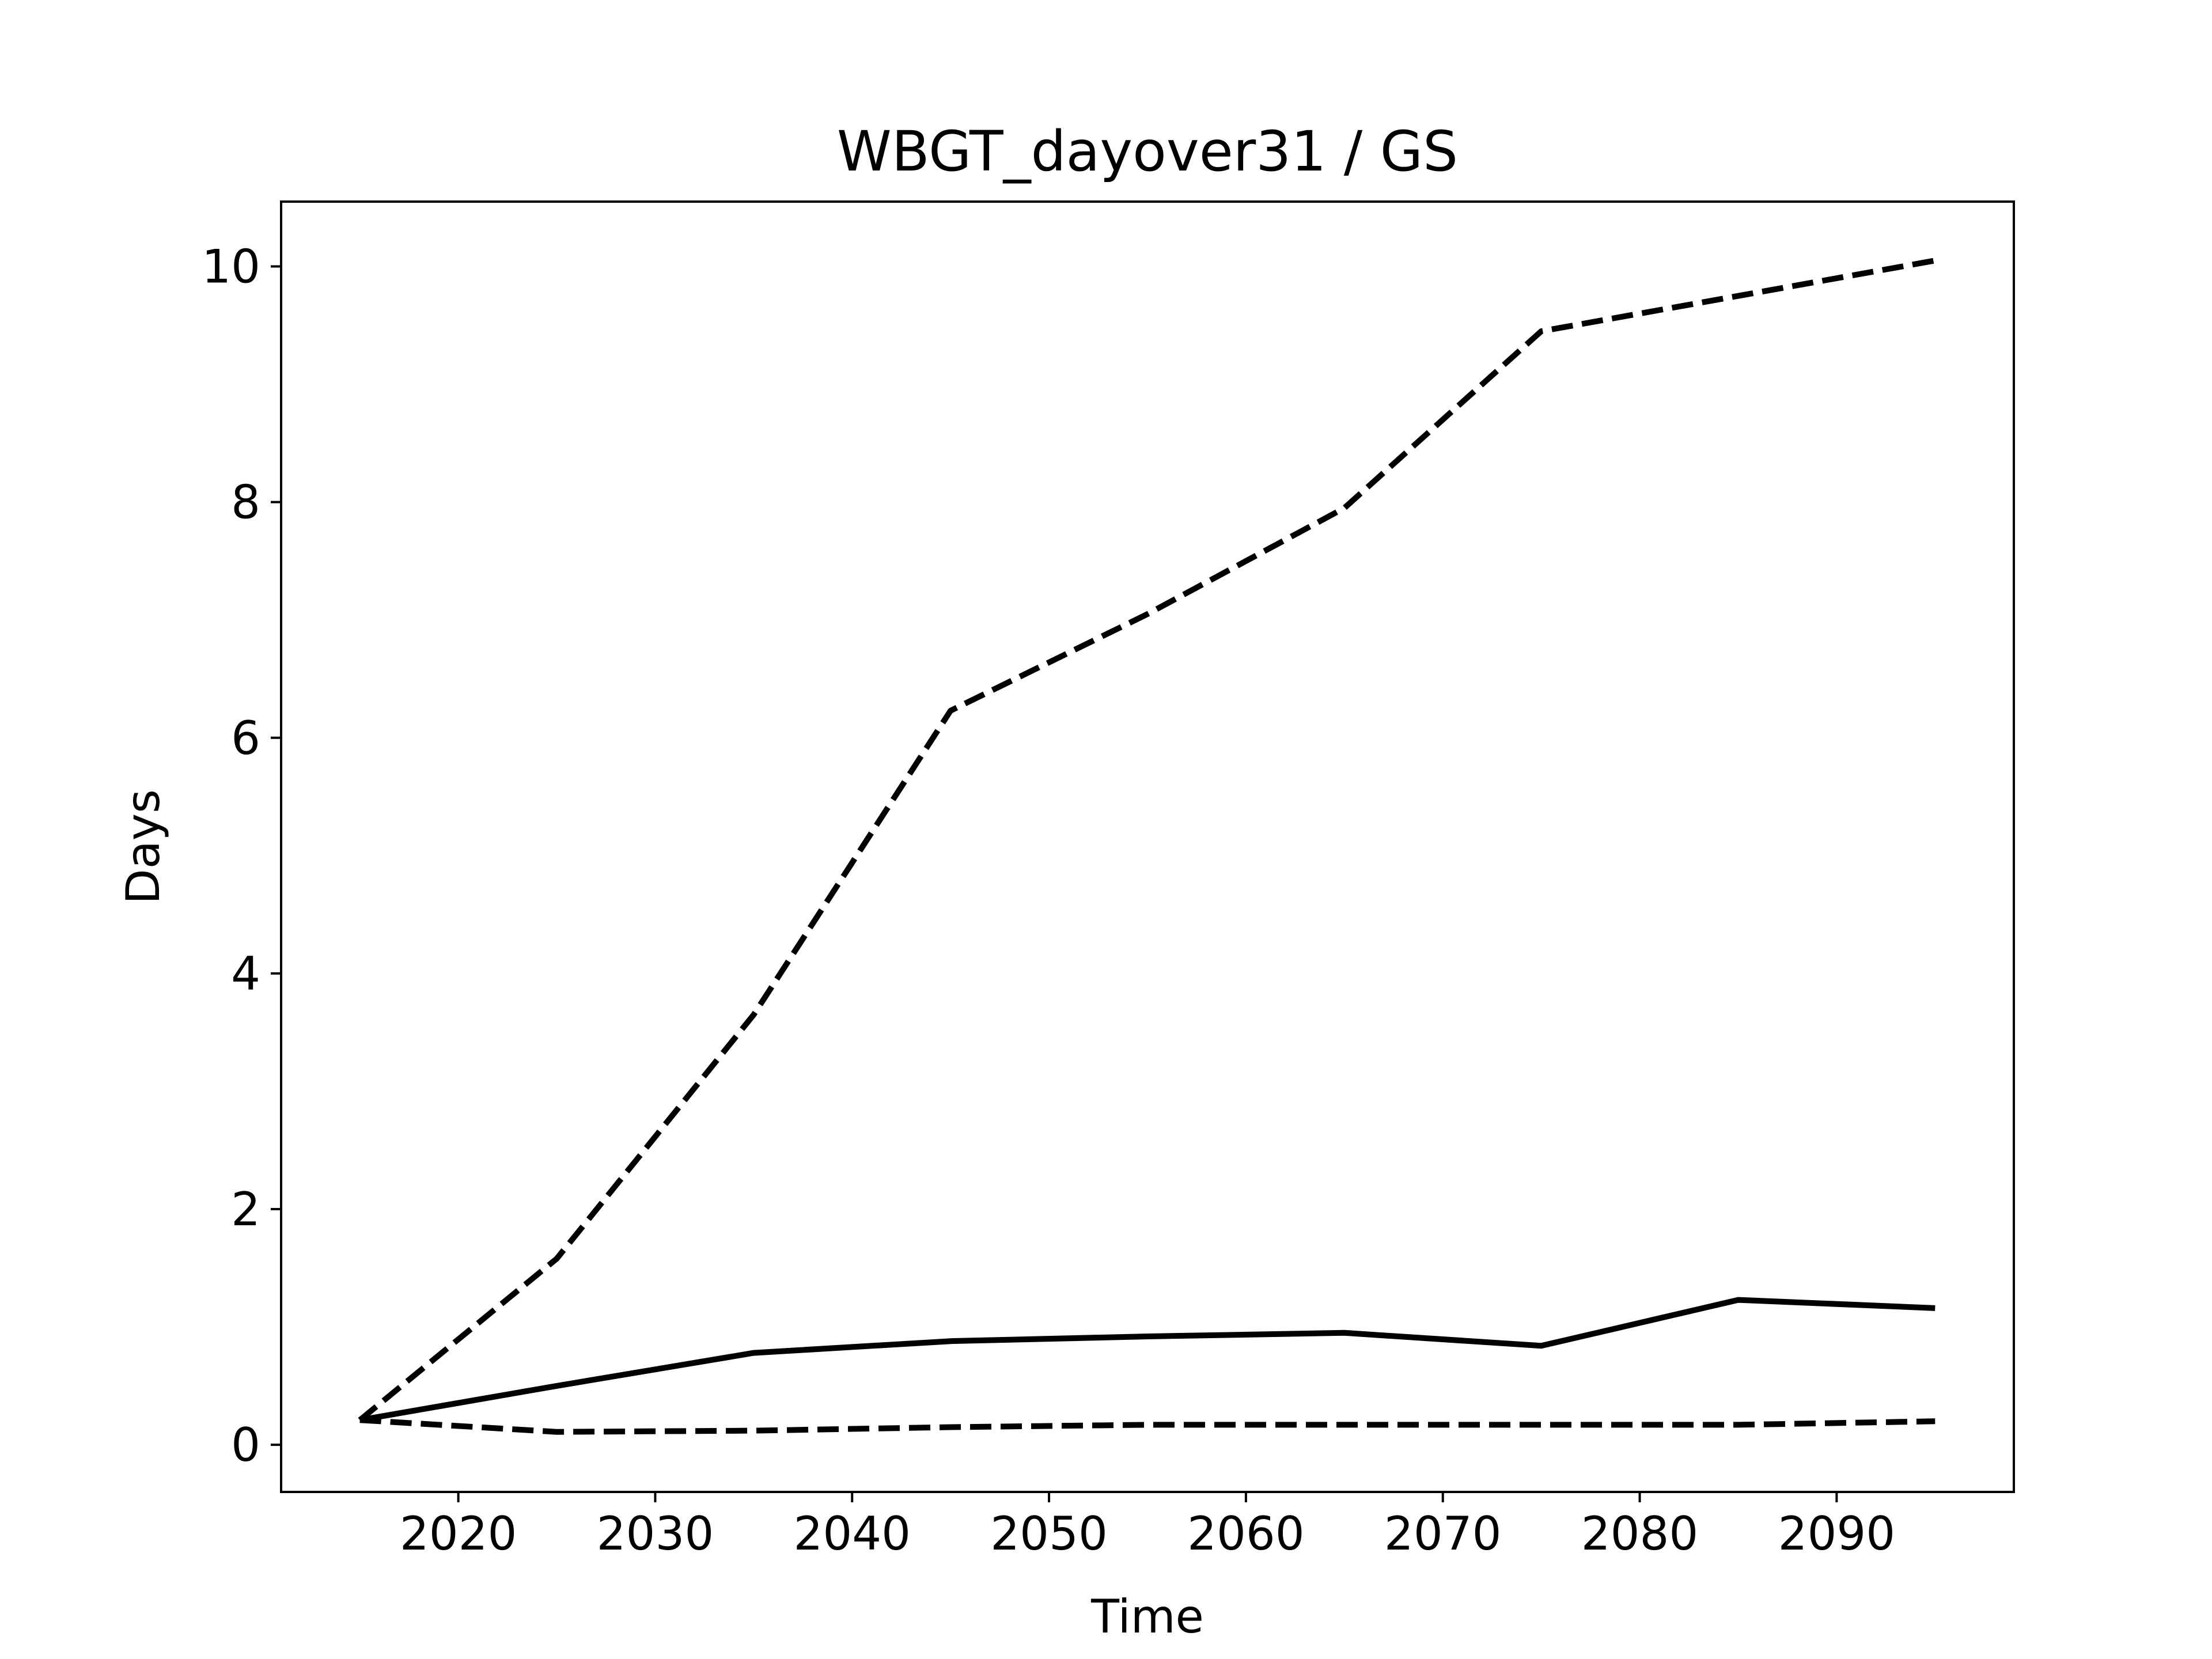 The image size is (2212, 1659). I want to click on x-tick-label: 2070, so click(1443, 1533).